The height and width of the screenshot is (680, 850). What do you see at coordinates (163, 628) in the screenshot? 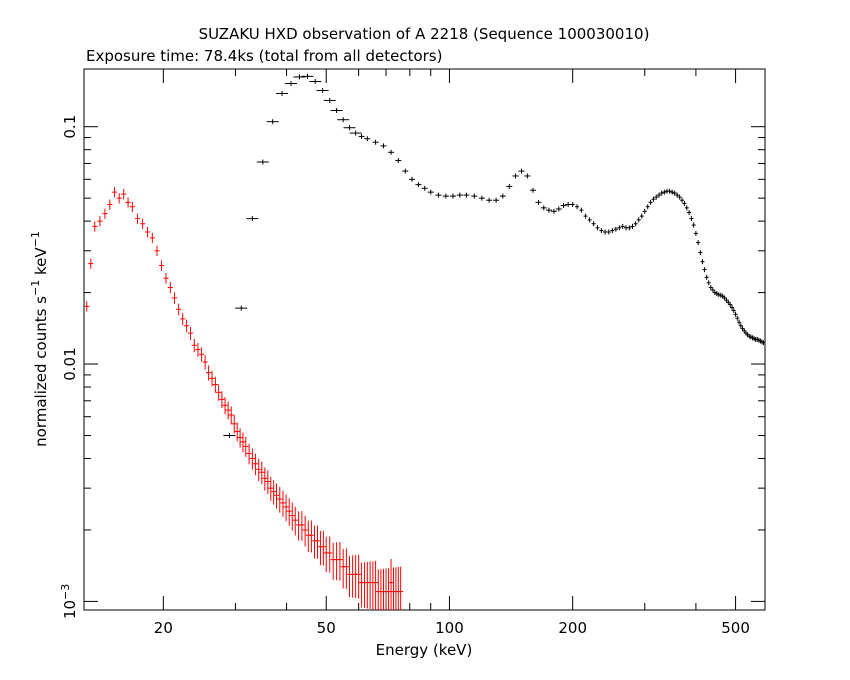
I see `x-tick-label: 20` at bounding box center [163, 628].